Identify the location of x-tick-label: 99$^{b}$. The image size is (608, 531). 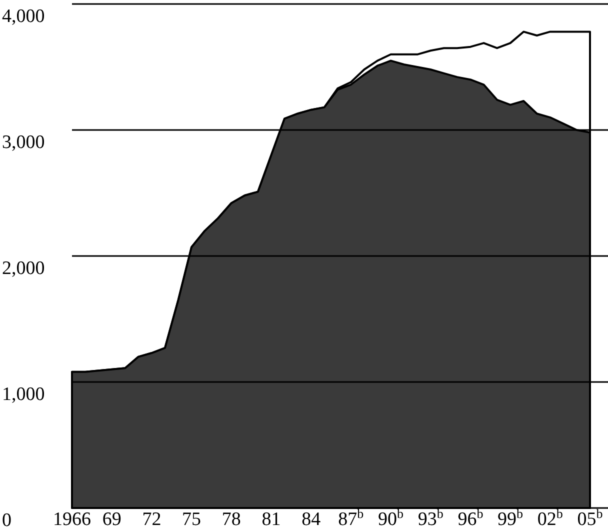
(511, 518).